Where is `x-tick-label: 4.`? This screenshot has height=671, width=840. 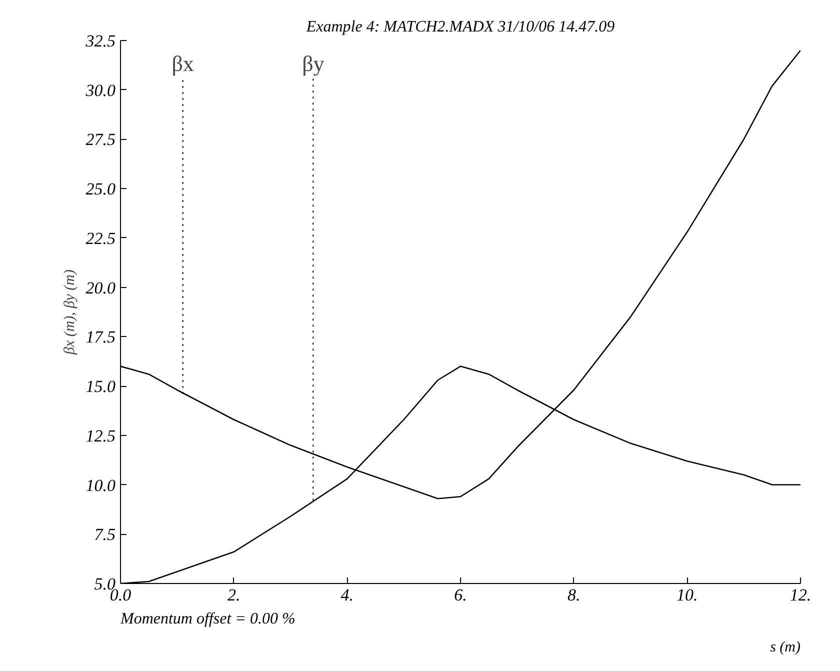
x-tick-label: 4. is located at coordinates (347, 595).